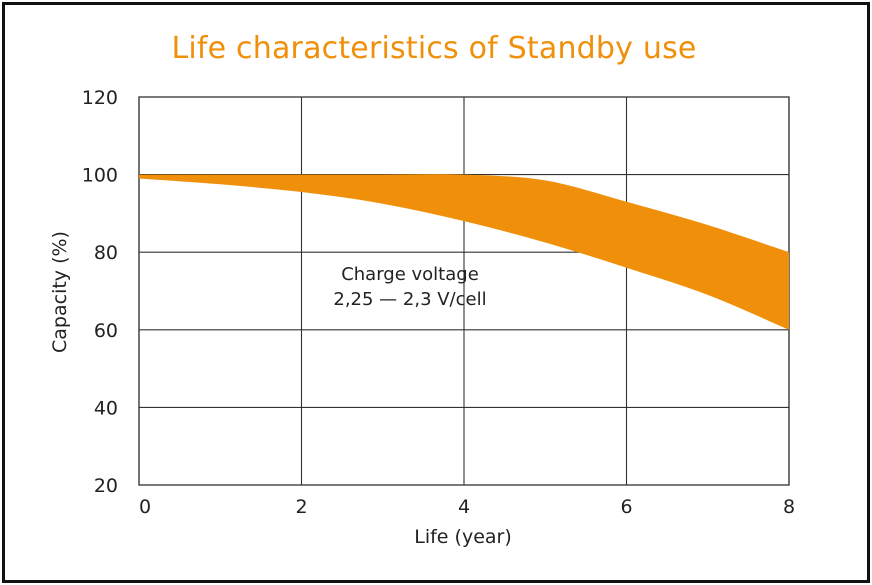 The image size is (872, 585). Describe the element at coordinates (409, 299) in the screenshot. I see `annotation-line-2: 2,25 — 2,3 V/cell` at that location.